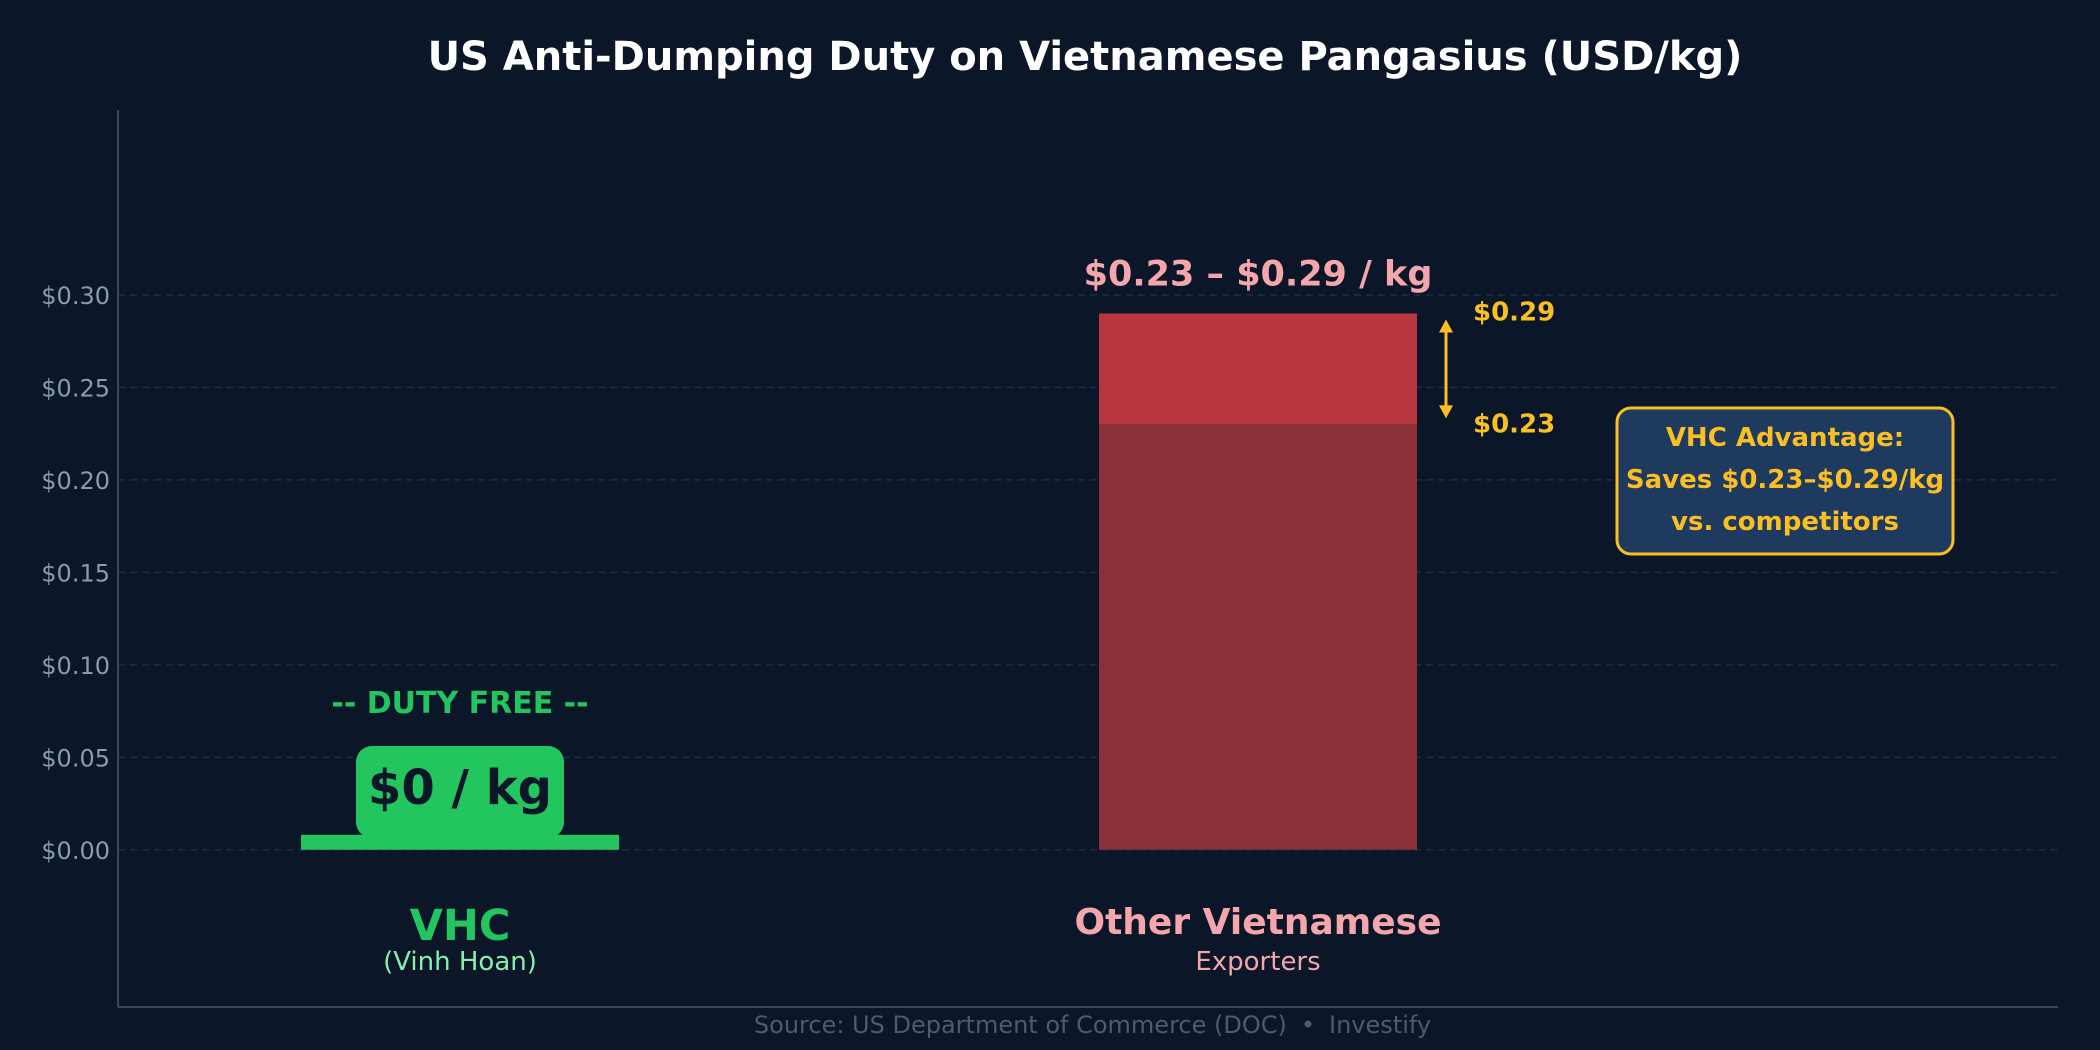 This screenshot has width=2100, height=1050. Describe the element at coordinates (1020, 1025) in the screenshot. I see `source-text: Source: US Department of Commerce (DOC)` at that location.